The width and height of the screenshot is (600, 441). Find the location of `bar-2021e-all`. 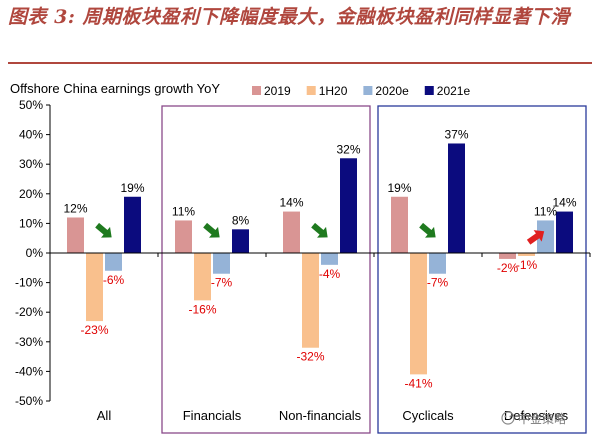

bar-2021e-all is located at coordinates (132, 224).